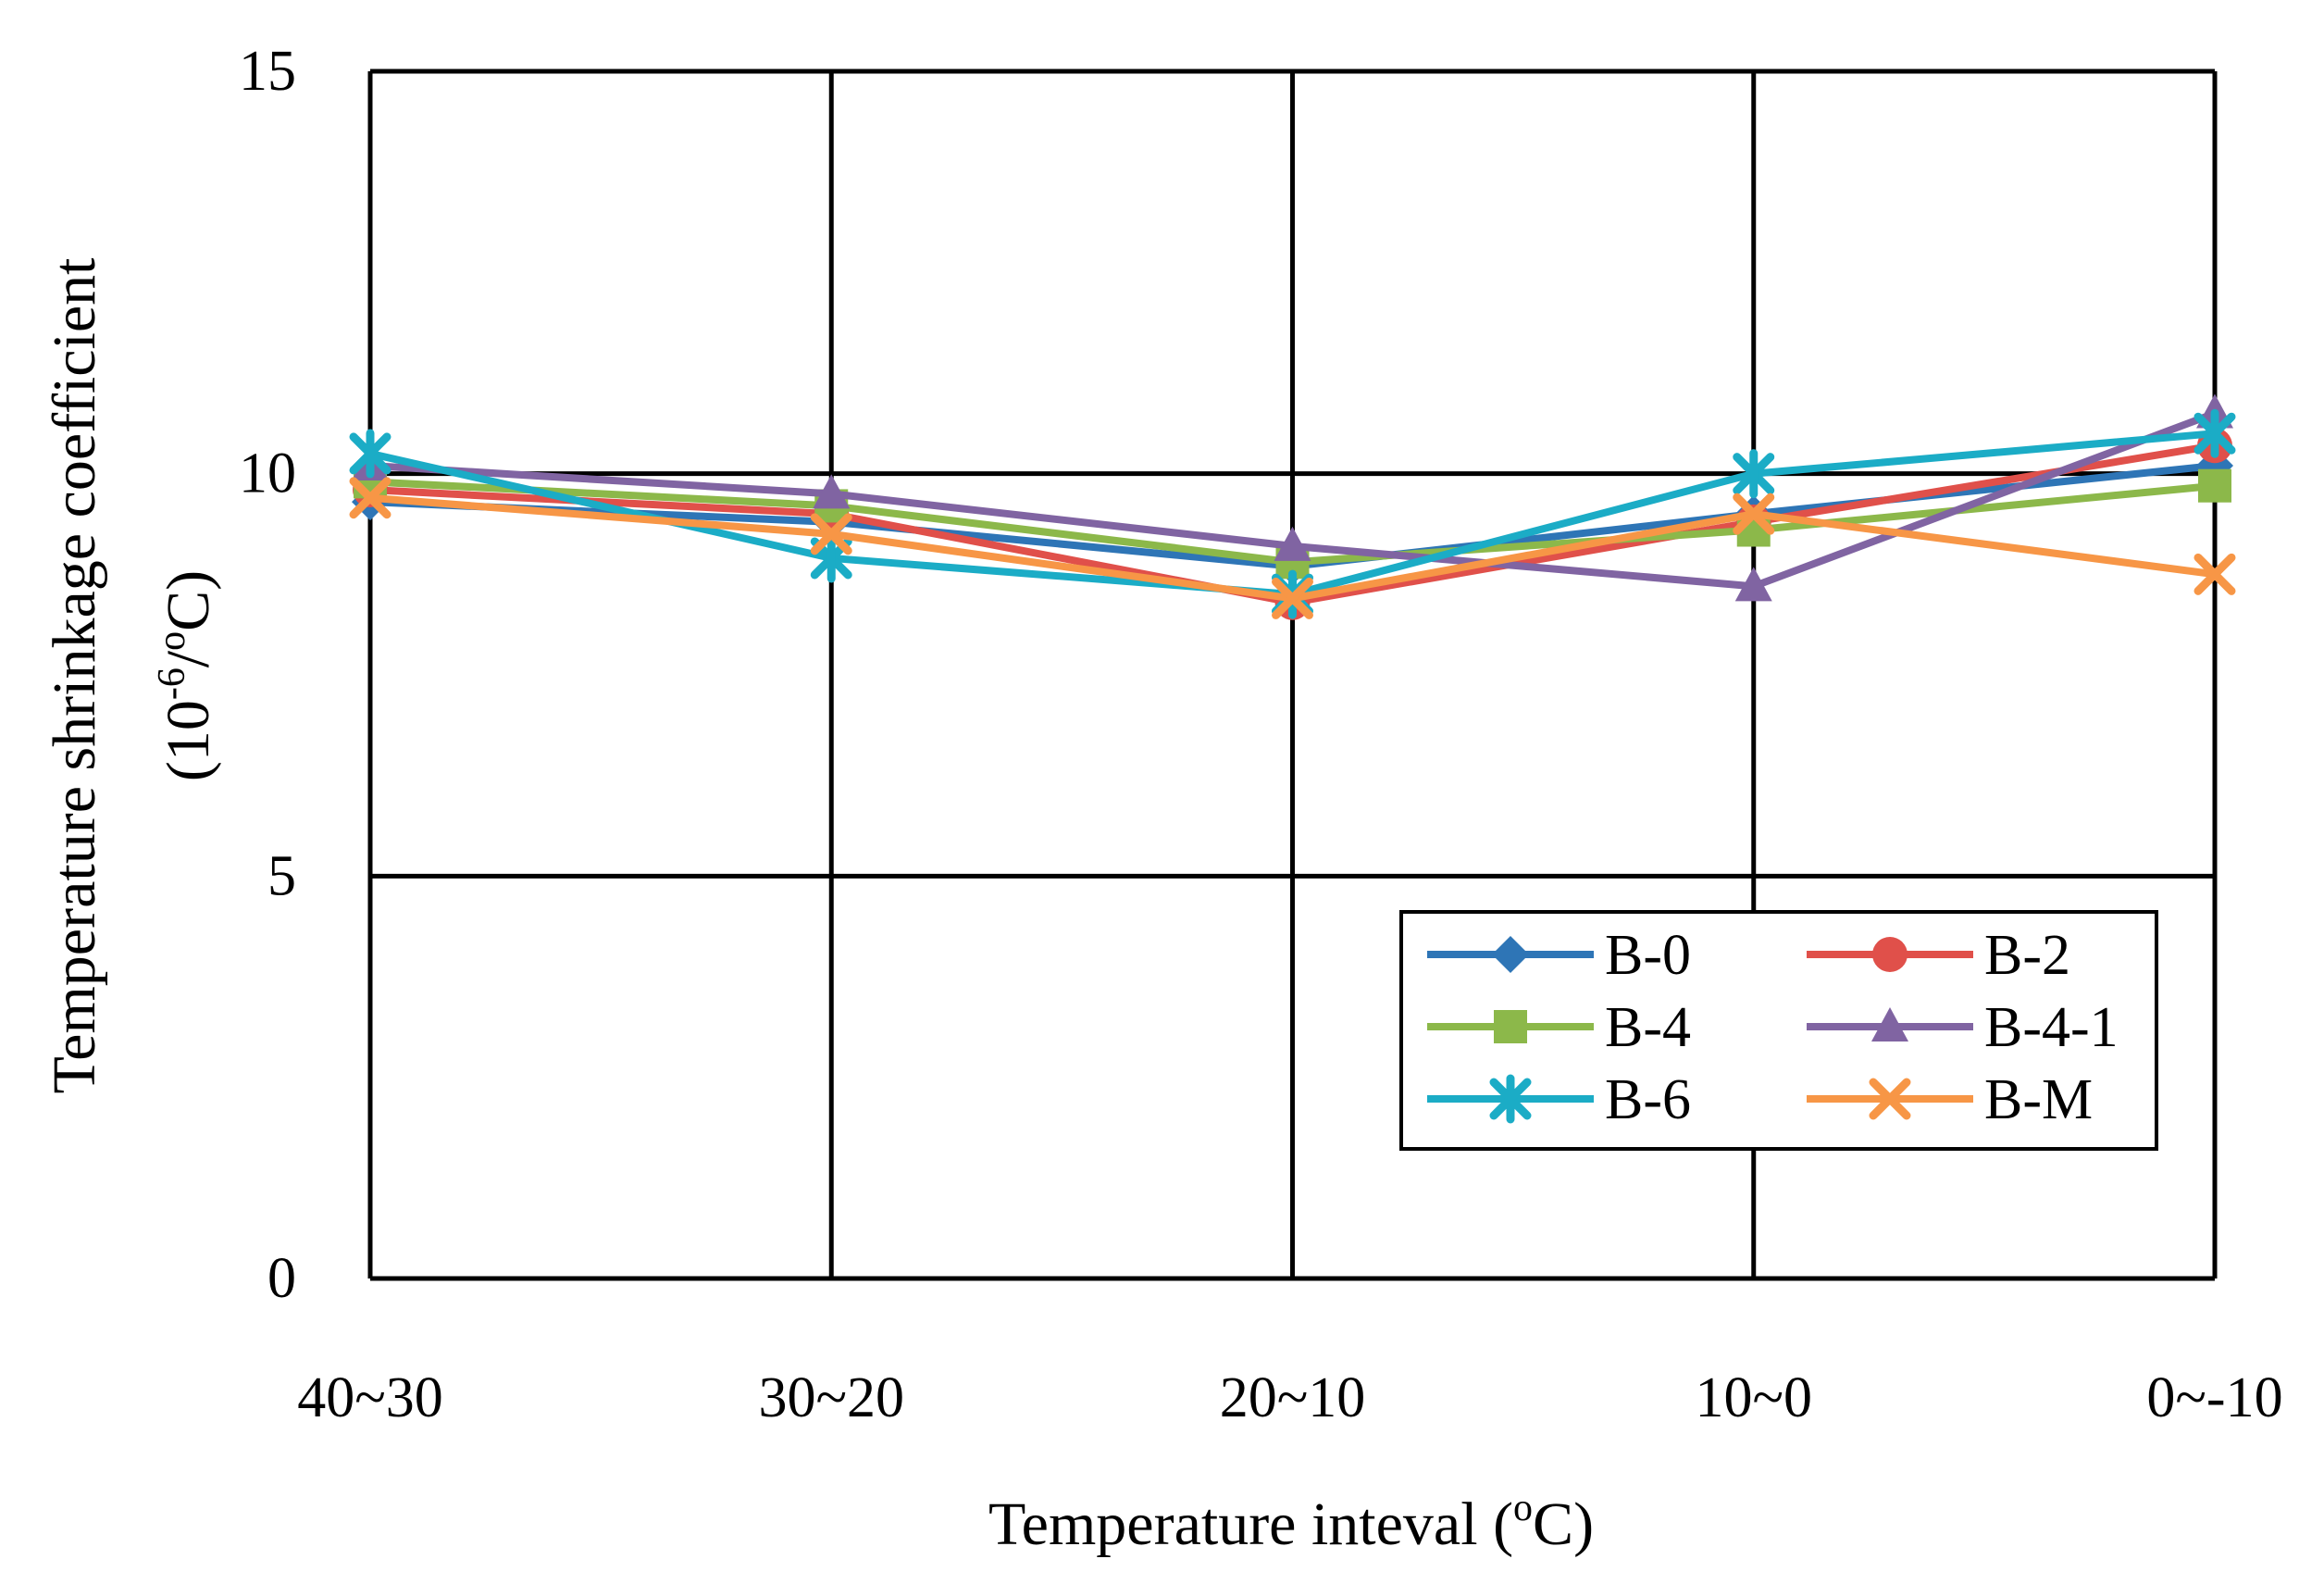 The height and width of the screenshot is (1584, 2324). I want to click on legend-item-b-6: B-6, so click(1559, 1100).